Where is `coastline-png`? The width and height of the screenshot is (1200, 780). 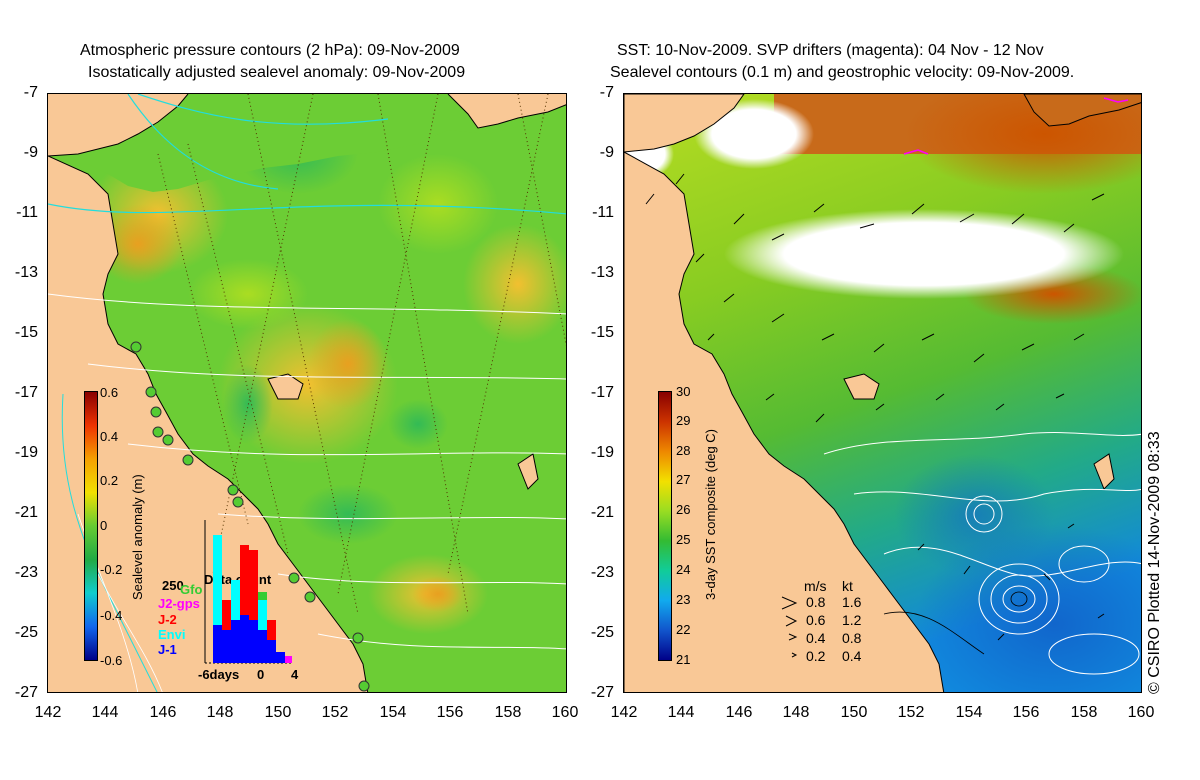
coastline-png is located at coordinates (118, 125).